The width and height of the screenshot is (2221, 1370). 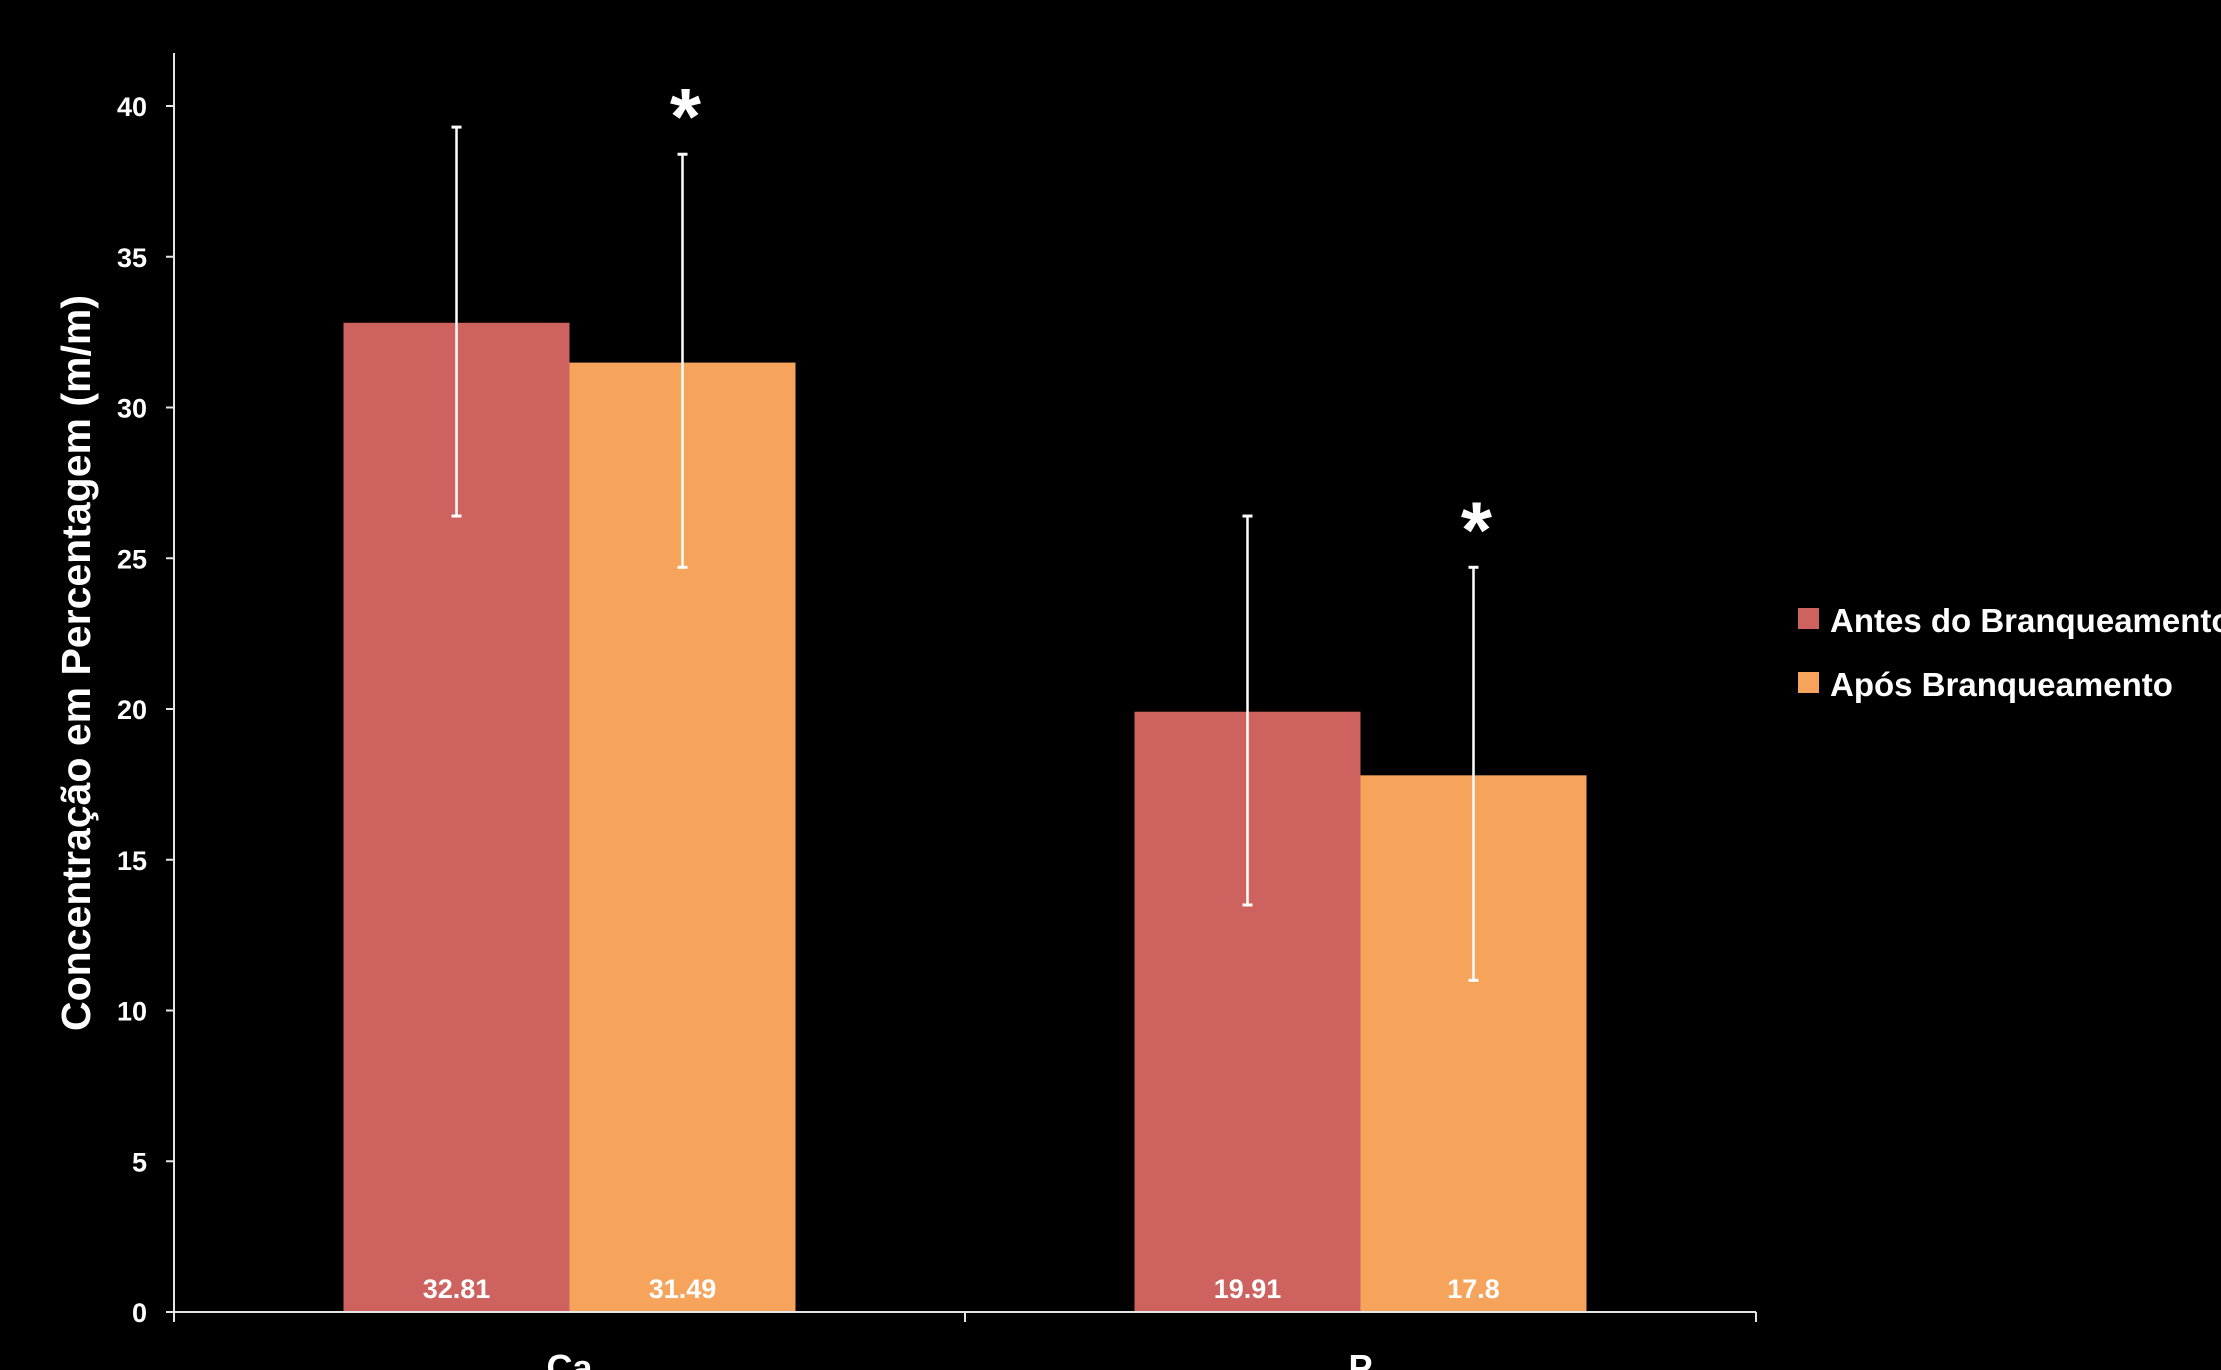 I want to click on x-category-label: P, so click(x=1360, y=1358).